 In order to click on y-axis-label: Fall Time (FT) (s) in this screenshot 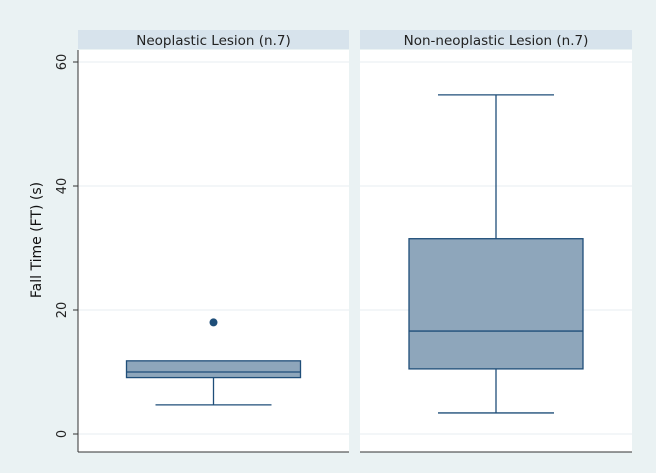, I will do `click(37, 240)`.